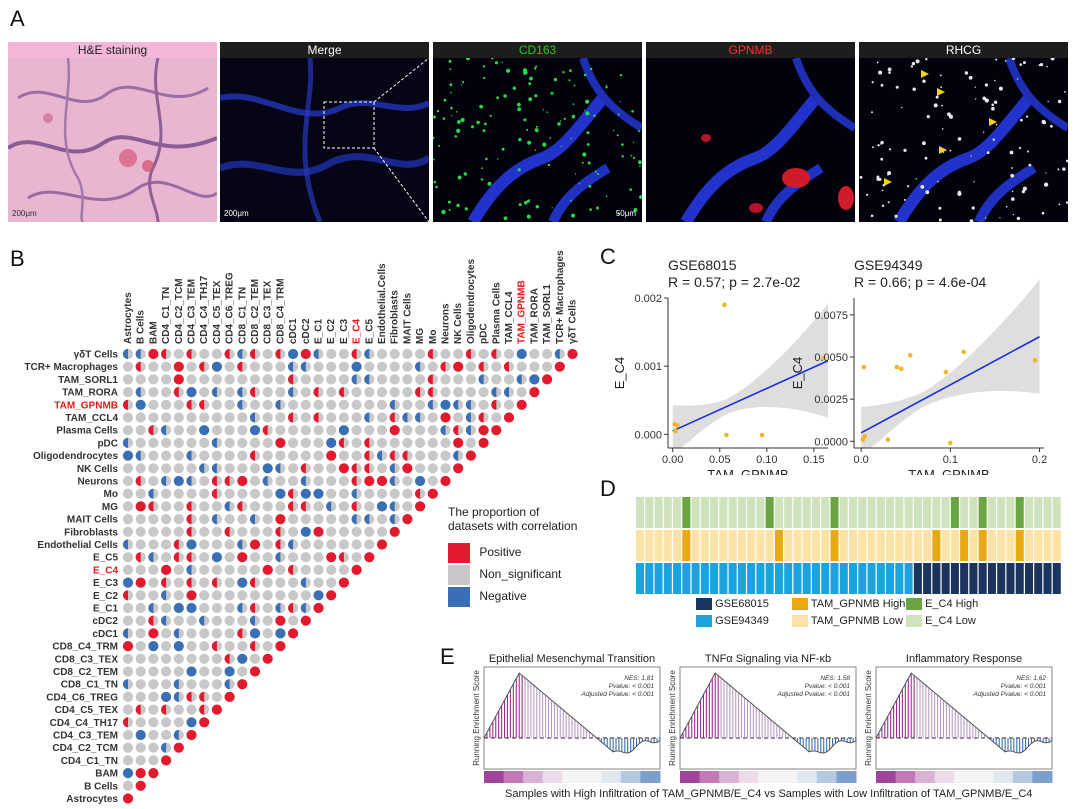 The height and width of the screenshot is (809, 1080). Describe the element at coordinates (1031, 678) in the screenshot. I see `nes-label: NES: 1.62` at that location.